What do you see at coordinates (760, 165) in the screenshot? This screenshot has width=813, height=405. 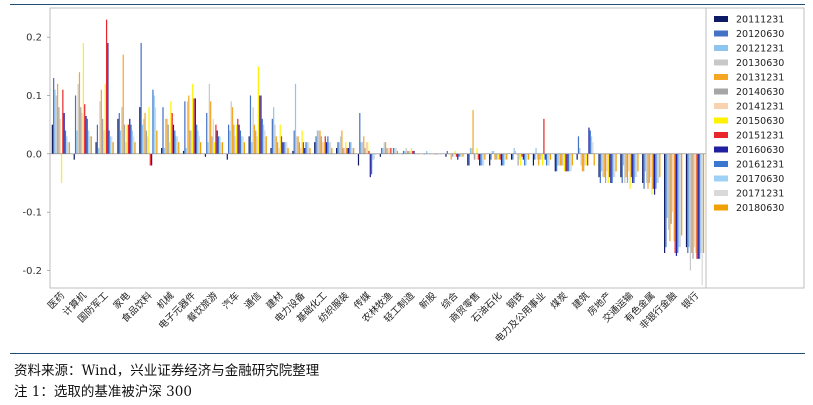 I see `legend-label: 20161231` at bounding box center [760, 165].